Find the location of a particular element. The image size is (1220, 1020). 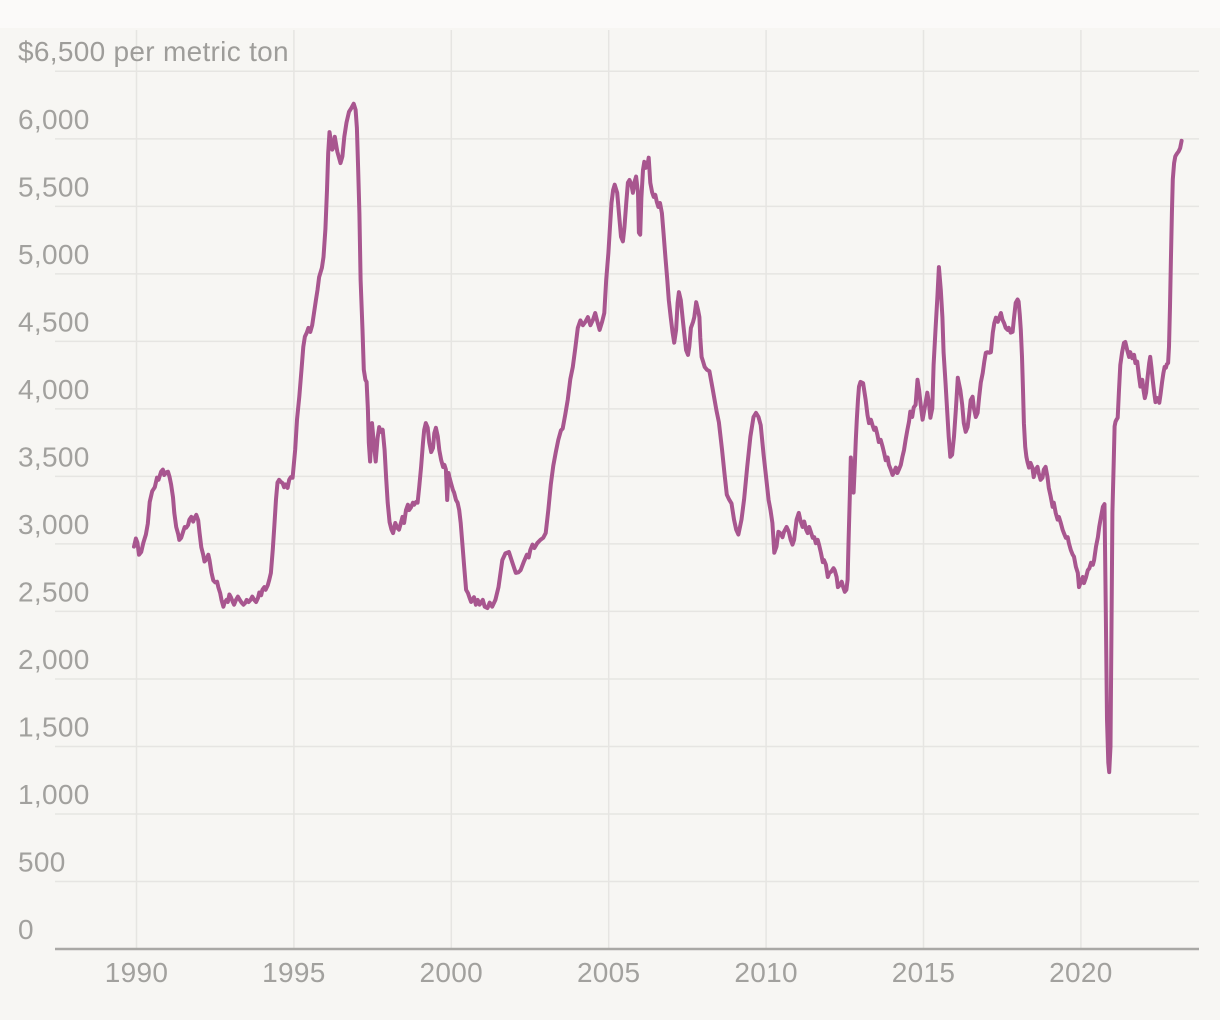

y-tick-label-1500: 1,500 is located at coordinates (54, 726).